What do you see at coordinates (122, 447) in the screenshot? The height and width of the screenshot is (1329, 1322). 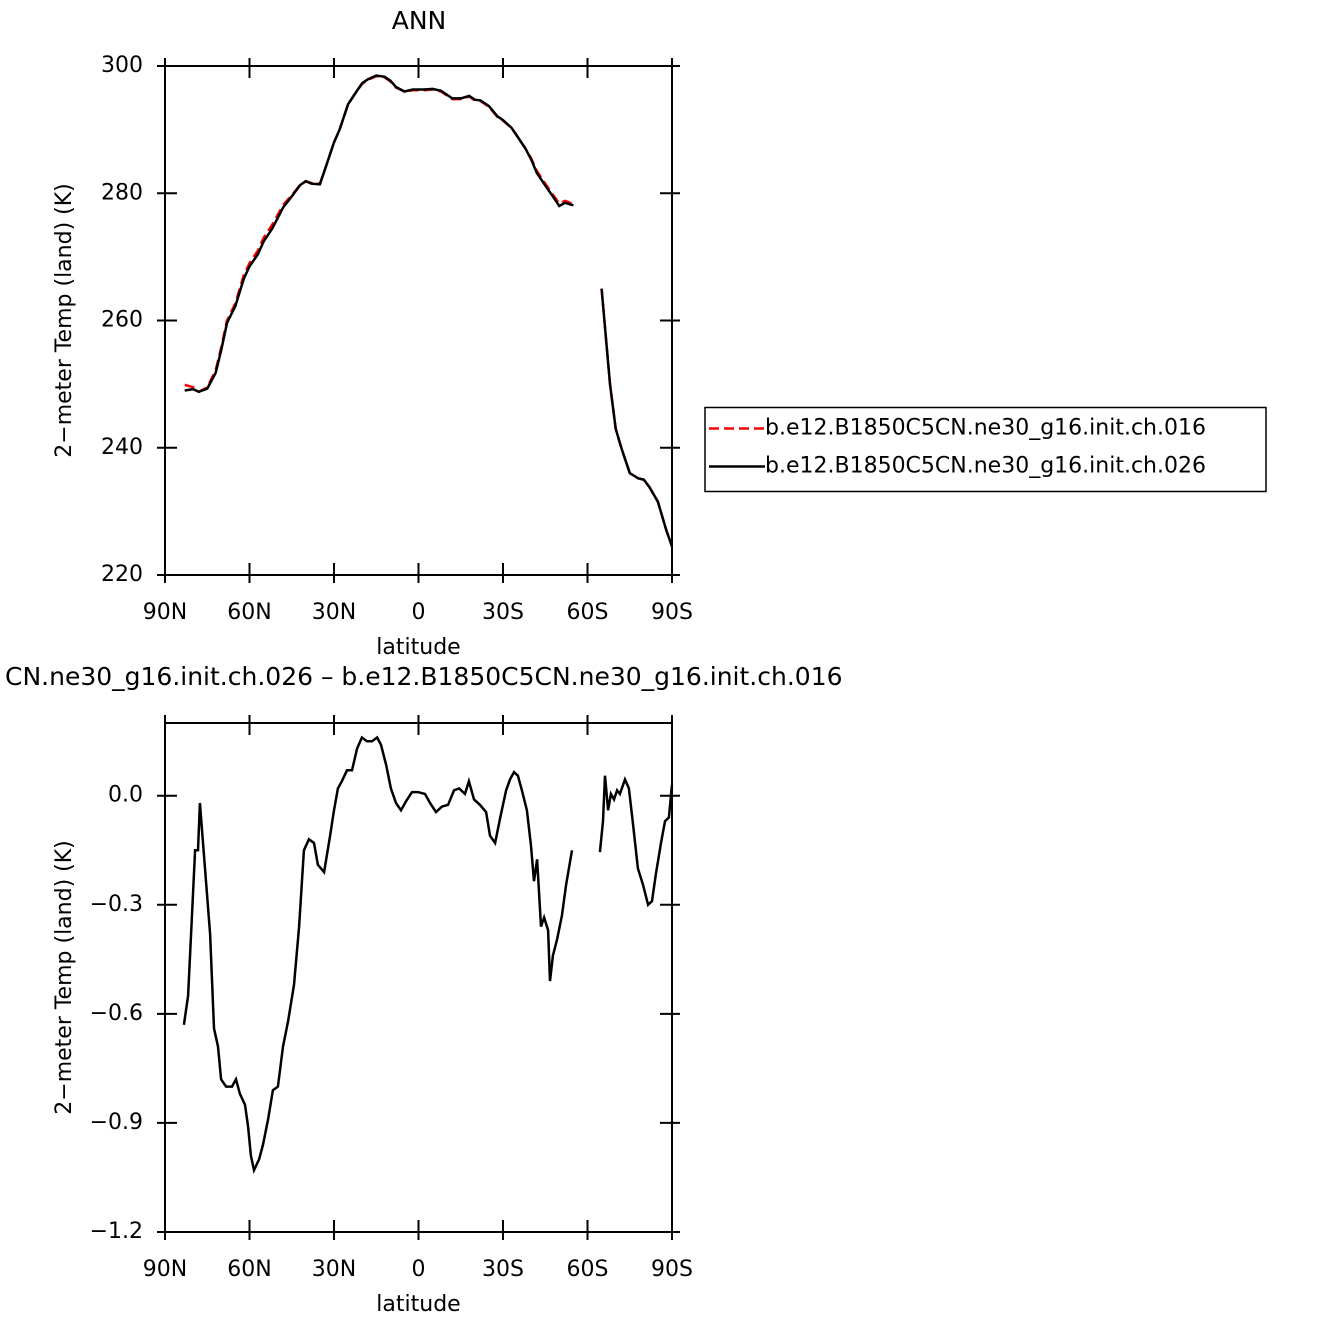 I see `y-tick-label: 240` at bounding box center [122, 447].